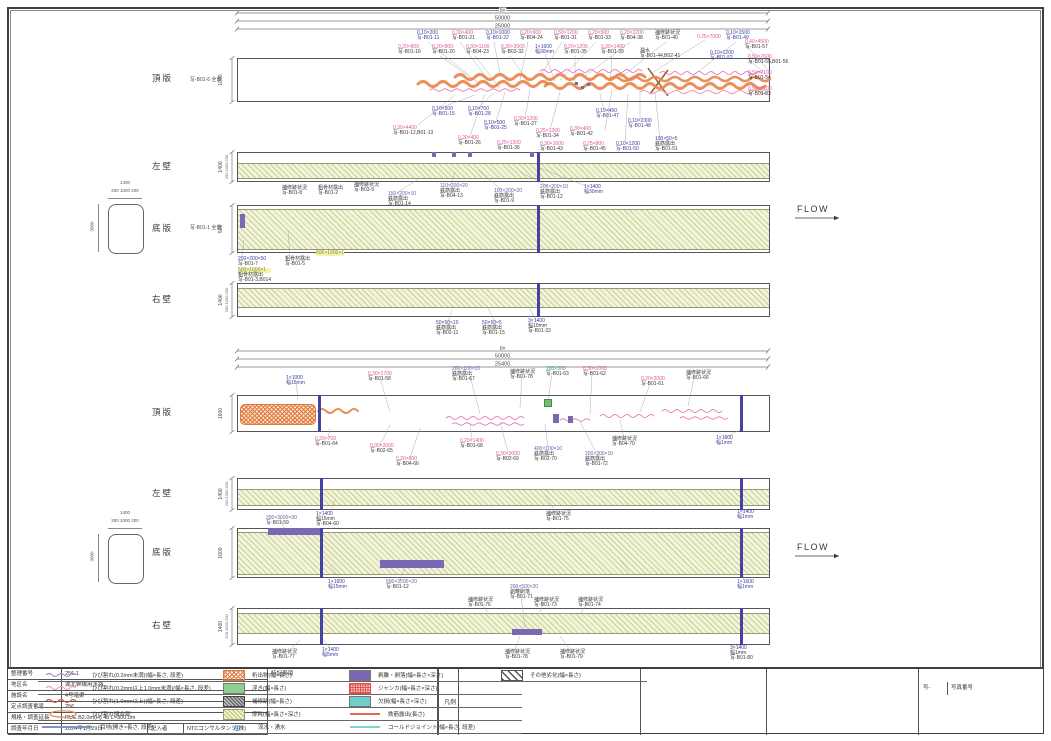 The height and width of the screenshot is (741, 1051). I want to click on cross-section-lower: 1400 200 1000 200 3000, so click(161, 566).